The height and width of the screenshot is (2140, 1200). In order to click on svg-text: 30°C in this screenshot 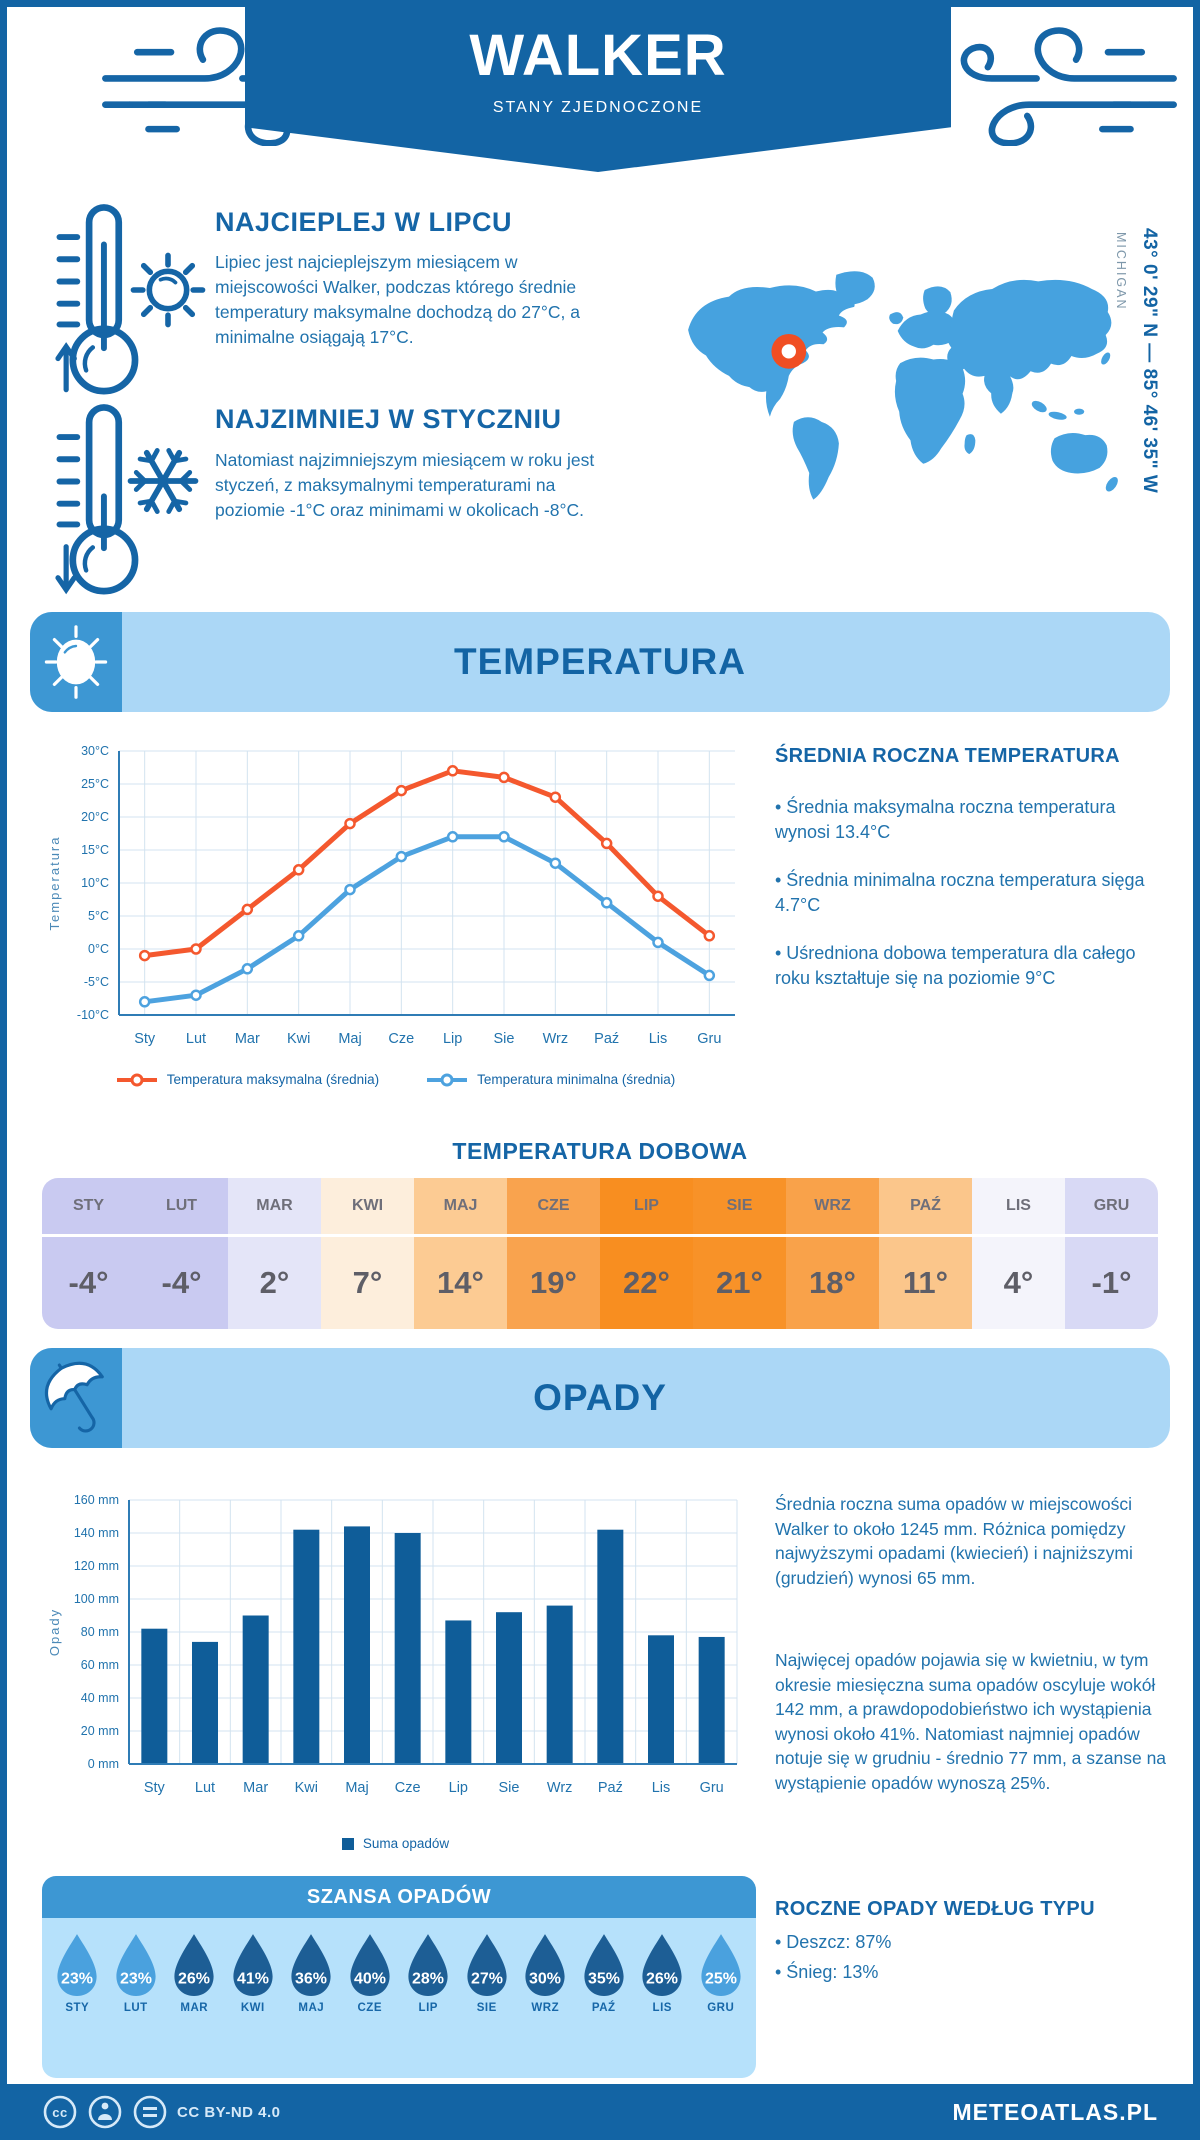, I will do `click(95, 751)`.